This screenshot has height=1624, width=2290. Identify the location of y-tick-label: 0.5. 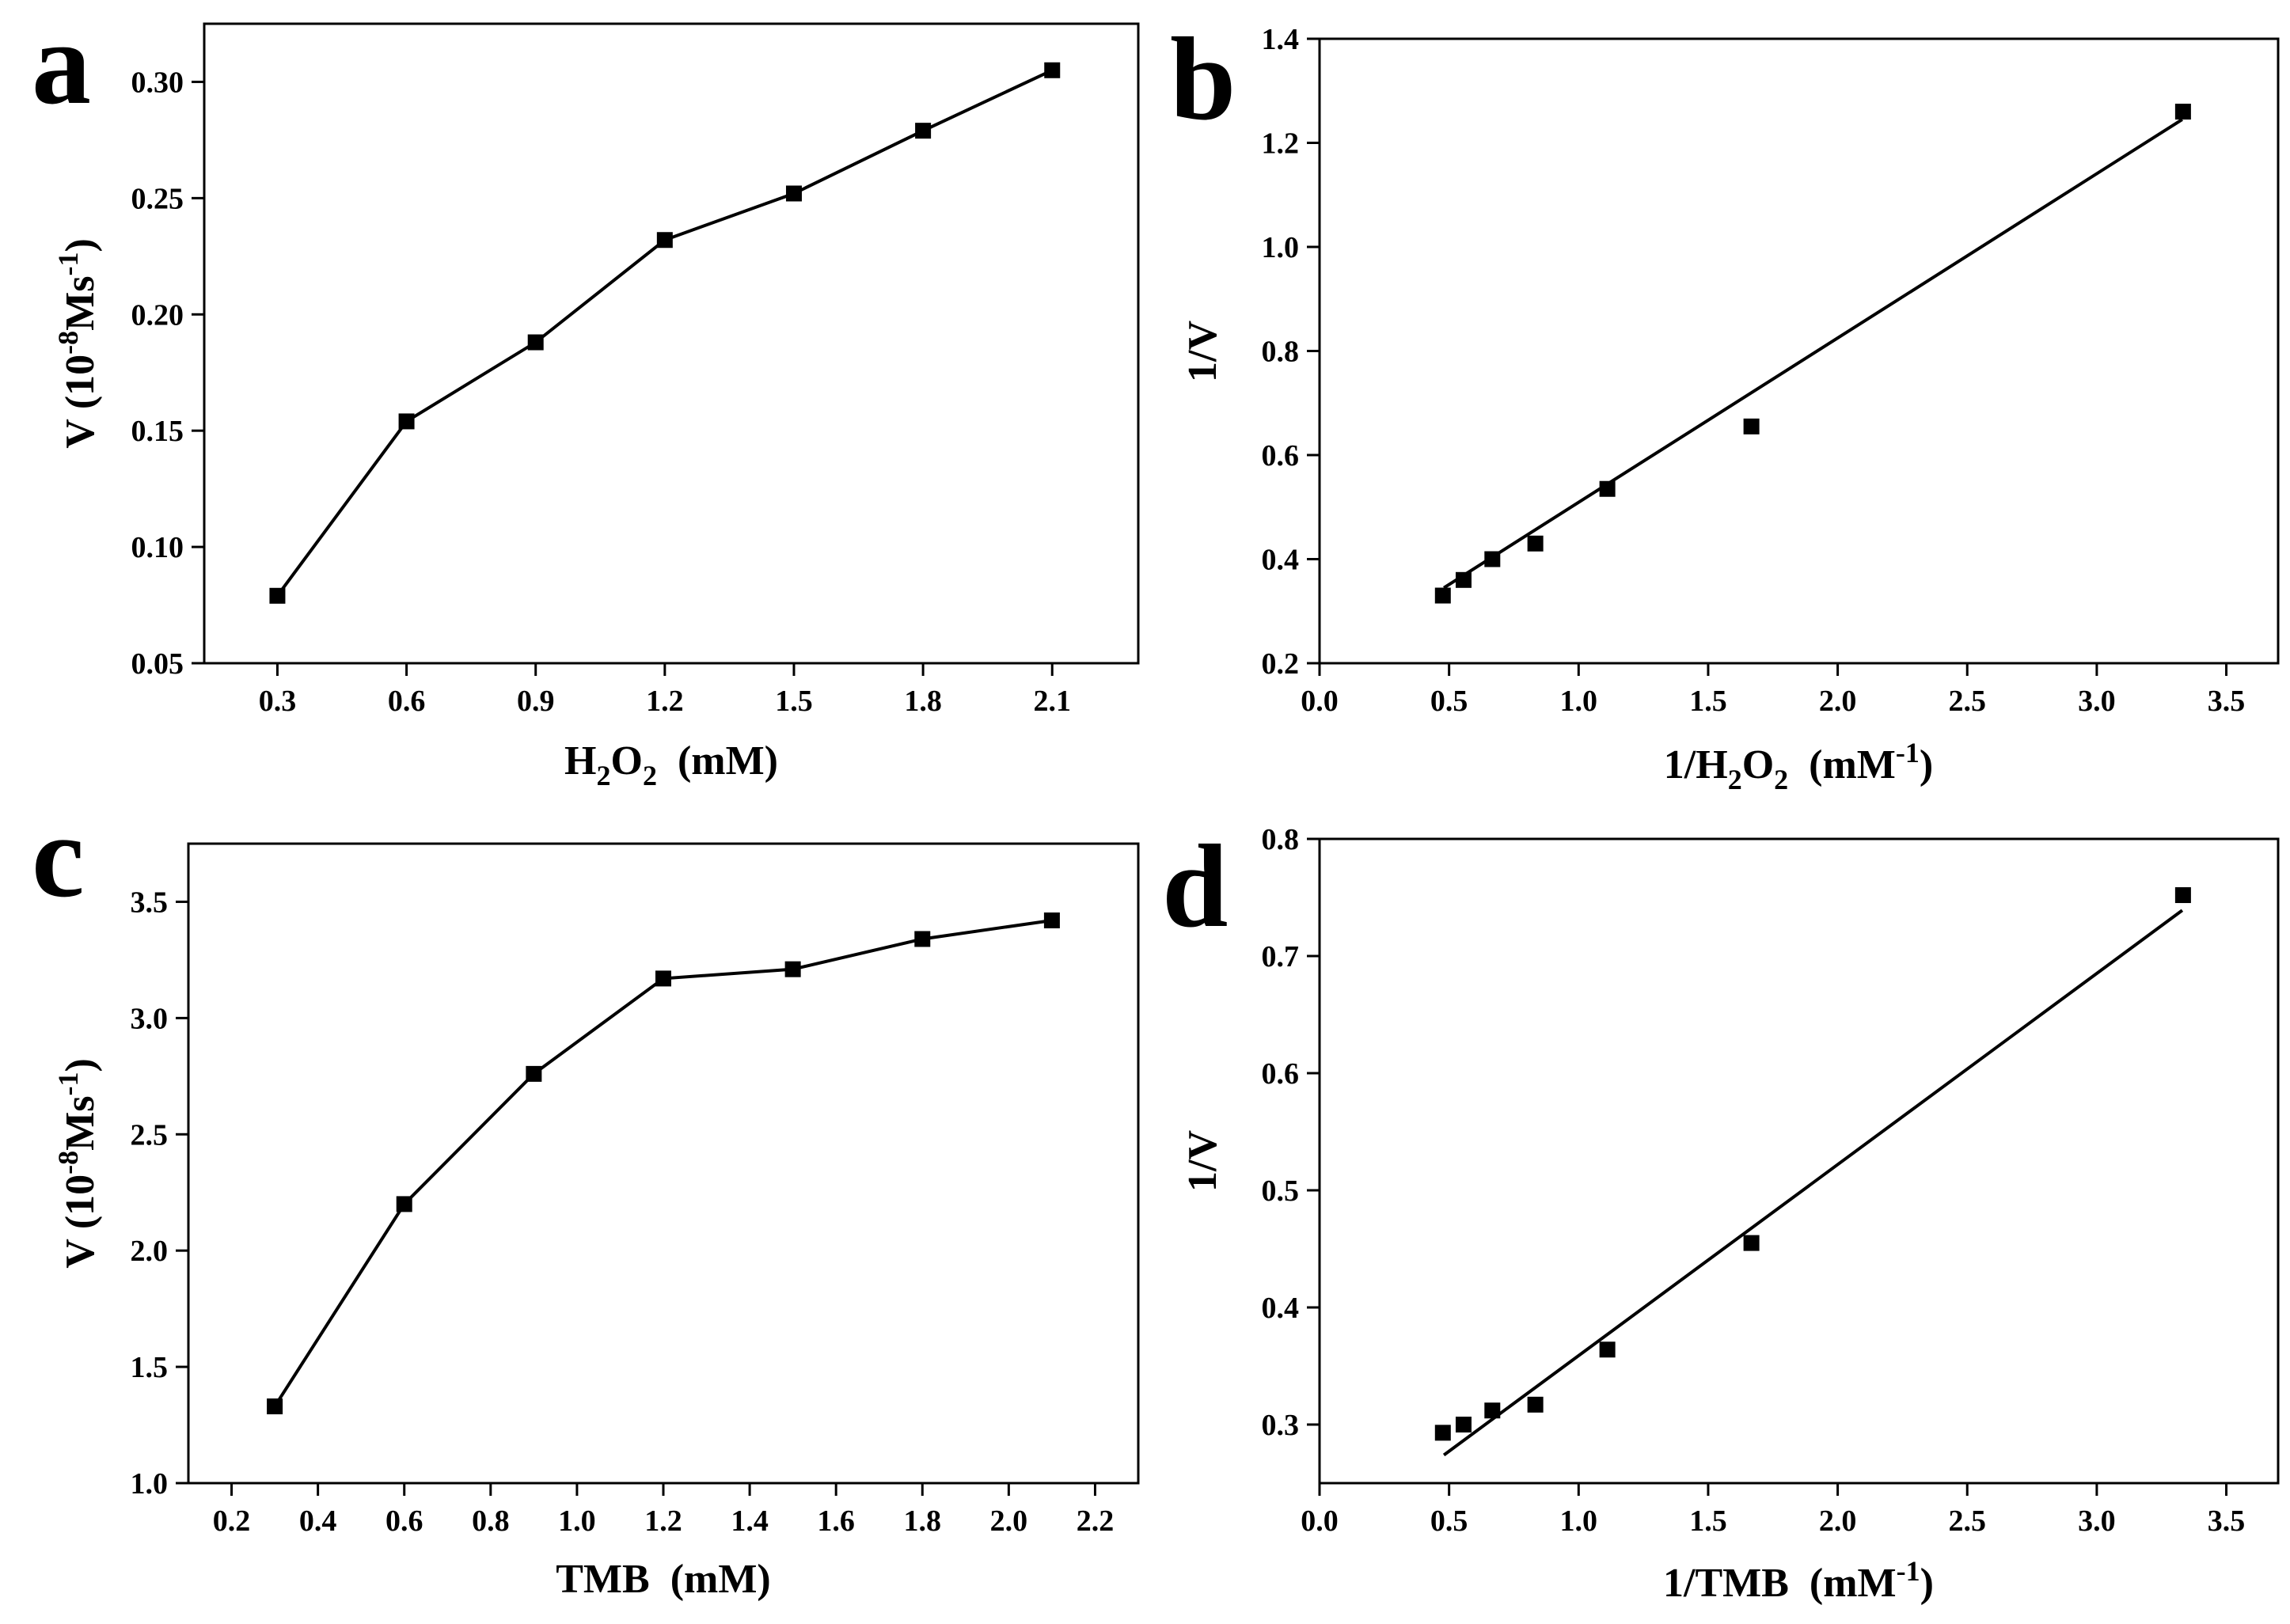
(1281, 1191).